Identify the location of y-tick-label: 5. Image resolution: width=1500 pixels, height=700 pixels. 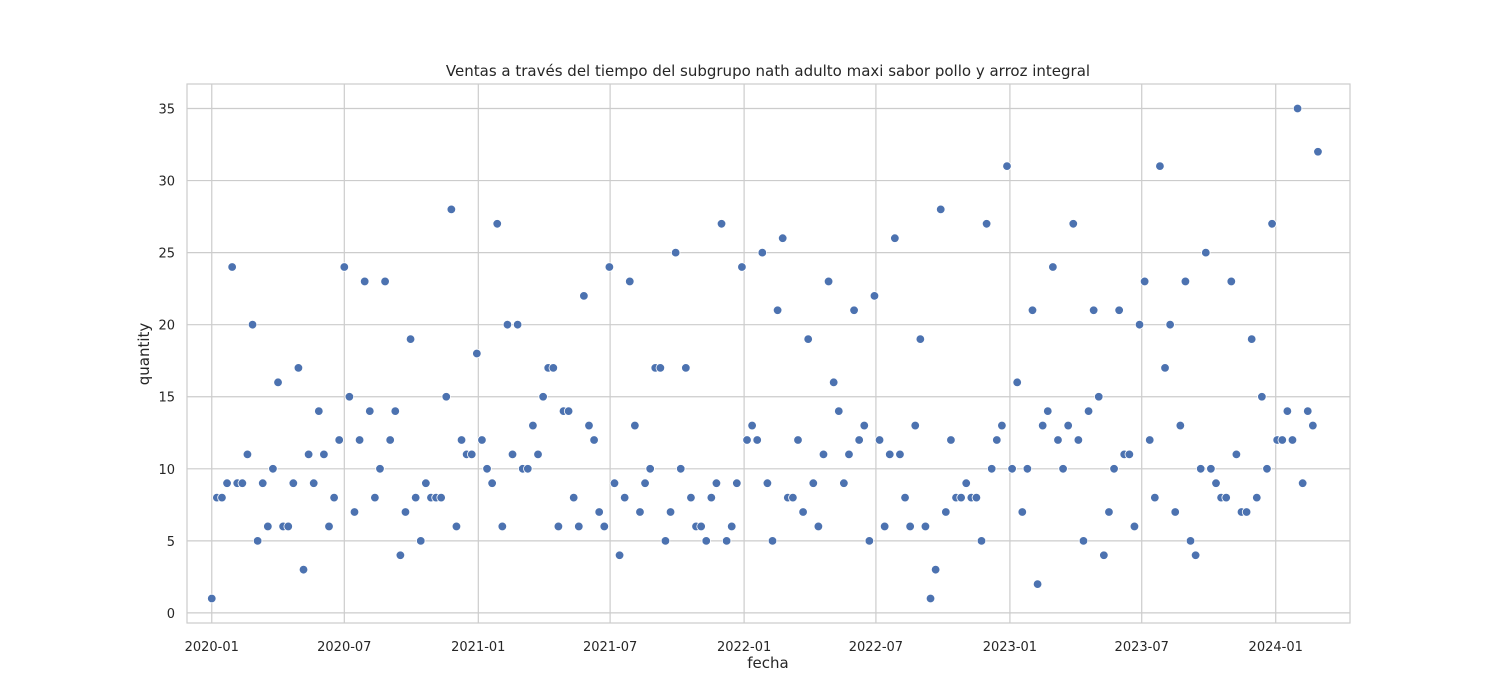
(171, 542).